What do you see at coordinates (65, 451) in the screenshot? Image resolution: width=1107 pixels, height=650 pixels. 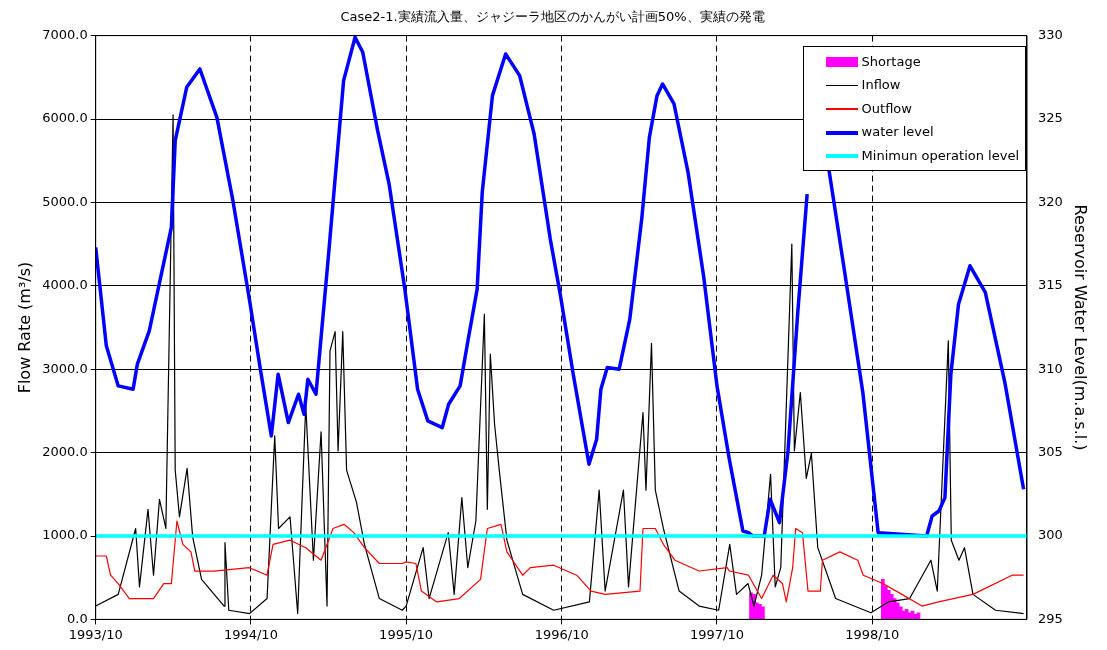 I see `y-tick-label: 2000.0` at bounding box center [65, 451].